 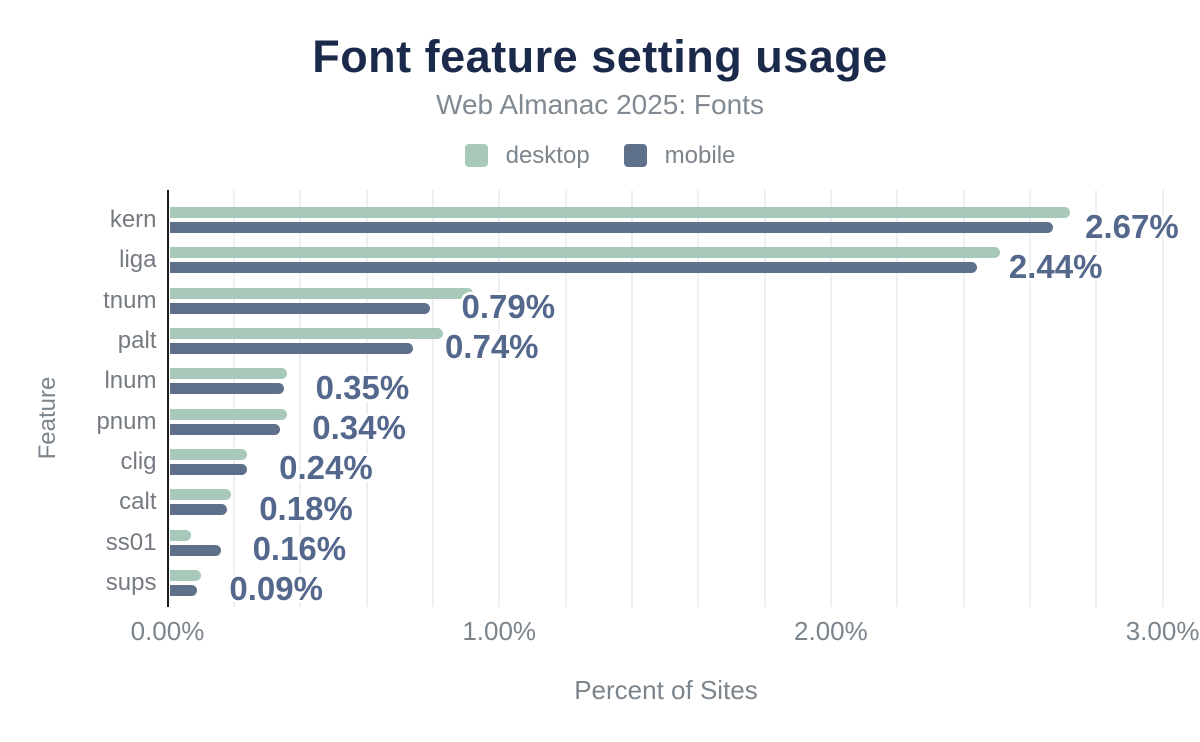 I want to click on bar-desktop-palt, so click(x=306, y=333).